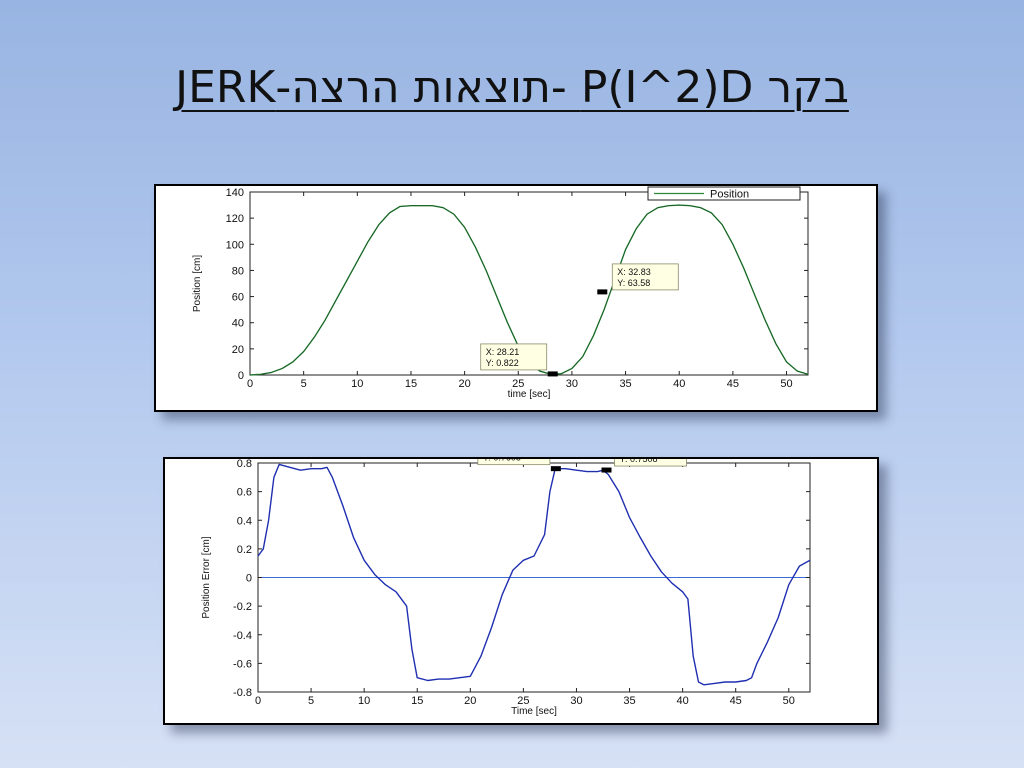 This screenshot has width=1024, height=768. Describe the element at coordinates (634, 272) in the screenshot. I see `datatip-x: X: 32.83` at that location.